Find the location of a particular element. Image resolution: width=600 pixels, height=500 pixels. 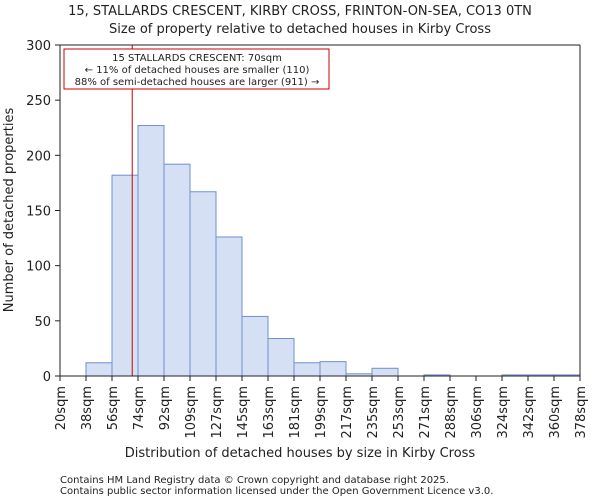

x-tick-label: 92sqm is located at coordinates (165, 408).